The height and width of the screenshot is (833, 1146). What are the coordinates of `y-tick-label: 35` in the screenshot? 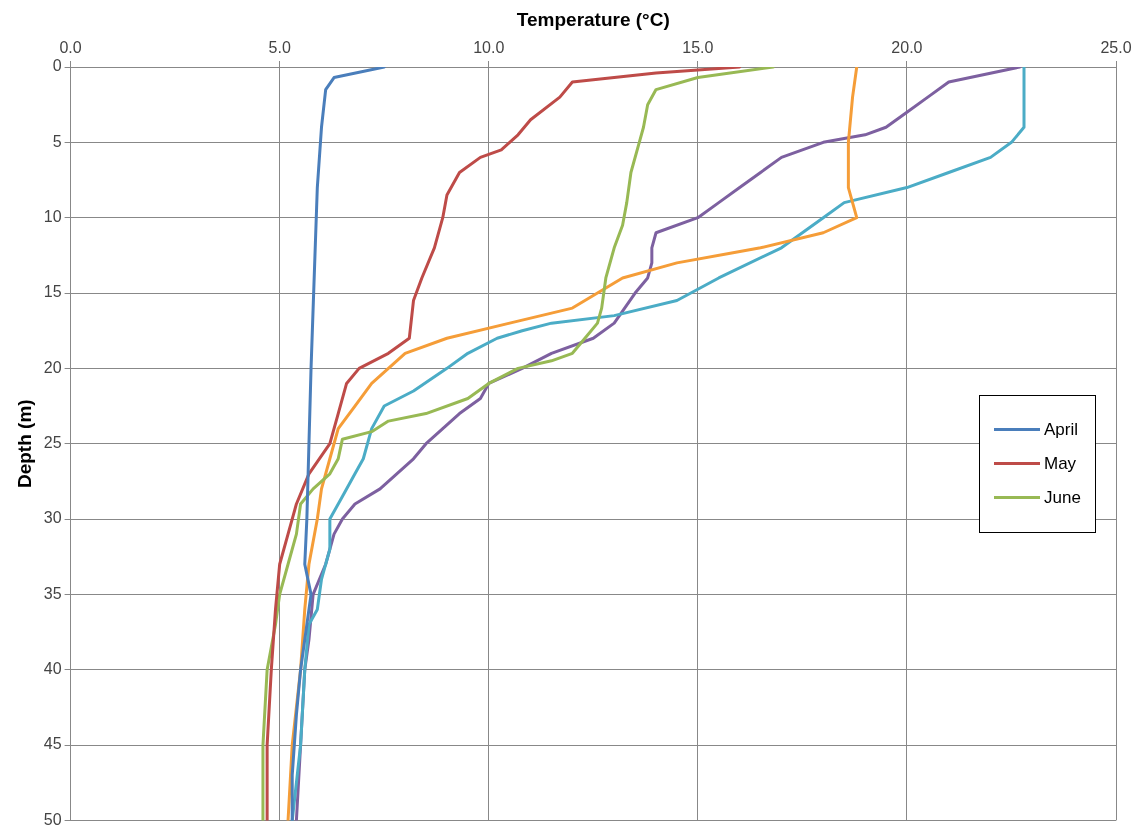 It's located at (52, 593).